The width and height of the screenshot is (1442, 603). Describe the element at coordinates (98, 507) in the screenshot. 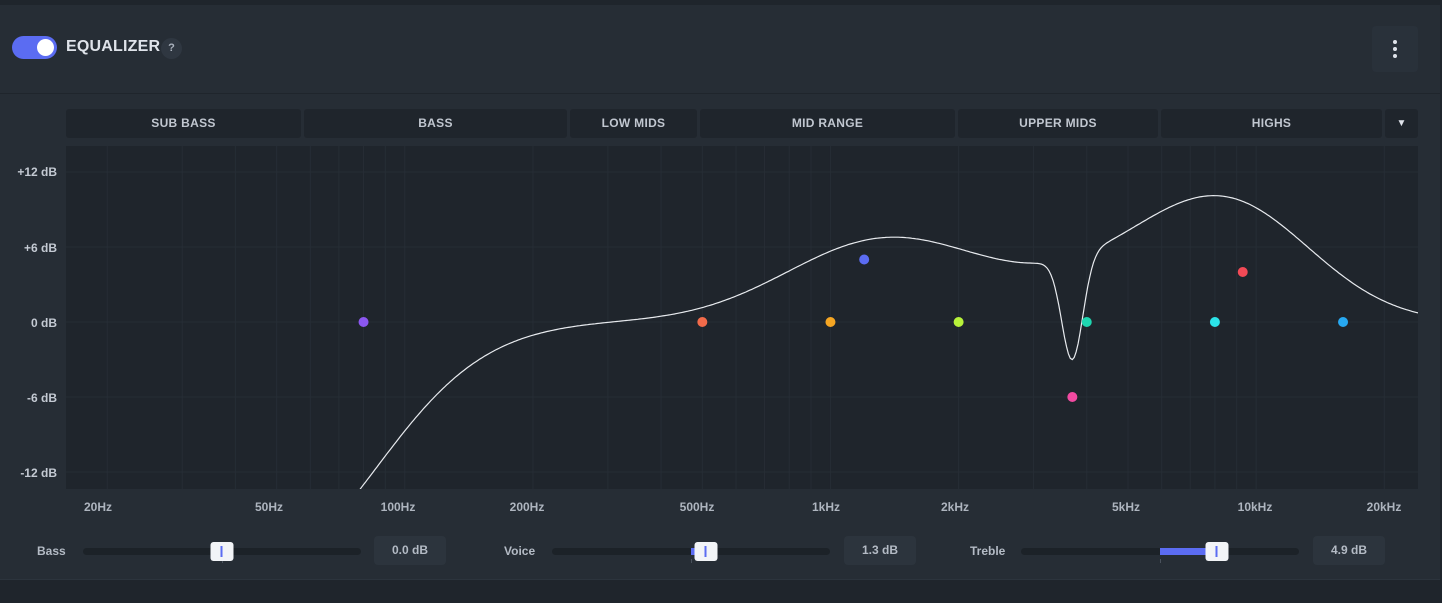

I see `x-label-20hz: 20Hz` at that location.